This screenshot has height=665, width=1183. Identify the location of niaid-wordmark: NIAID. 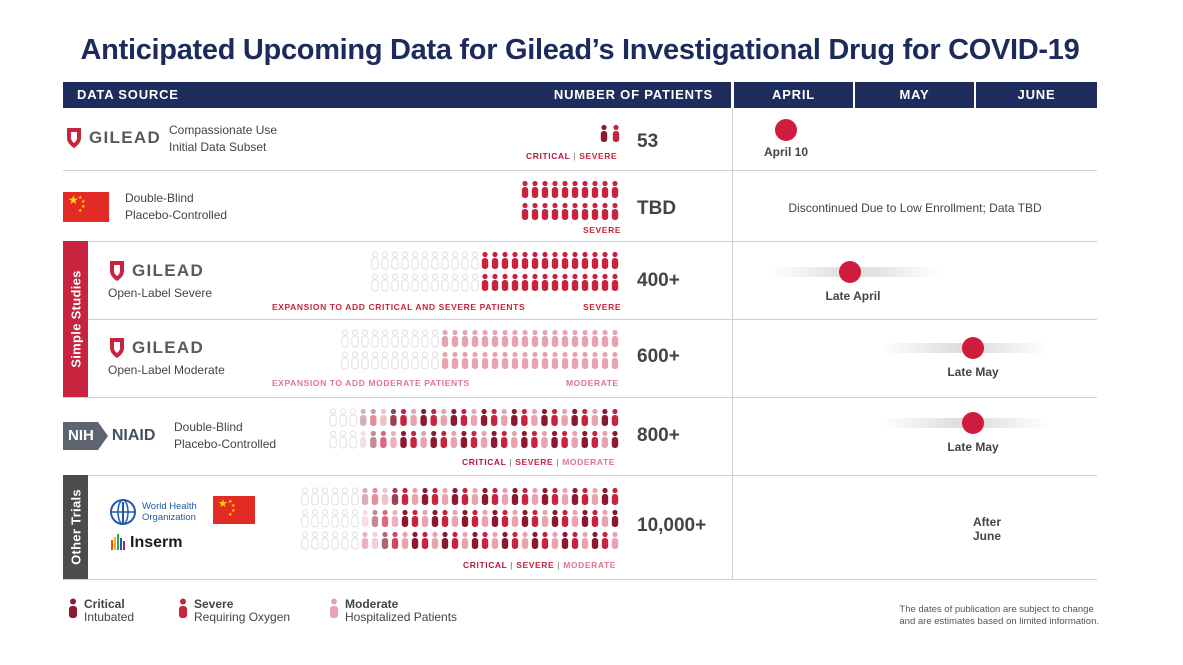
(133, 435).